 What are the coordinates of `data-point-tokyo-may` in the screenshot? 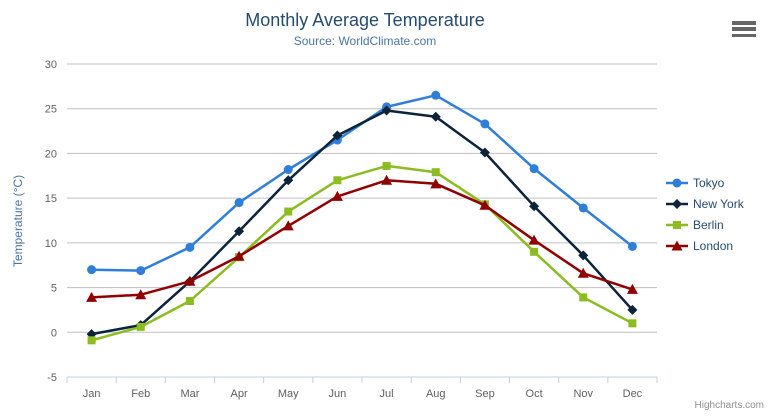 It's located at (288, 170).